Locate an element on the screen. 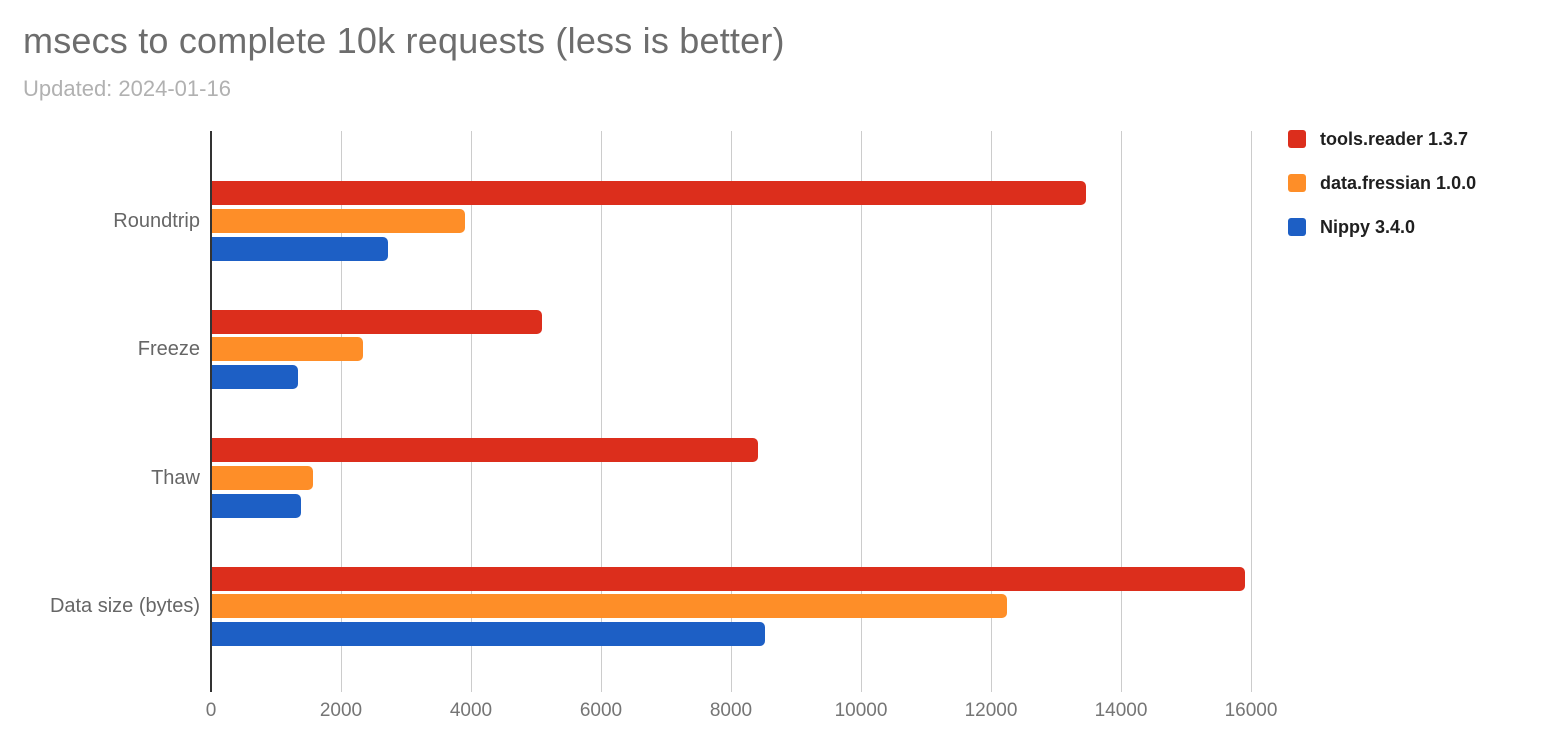  x-axis-label: 16000 is located at coordinates (1251, 710).